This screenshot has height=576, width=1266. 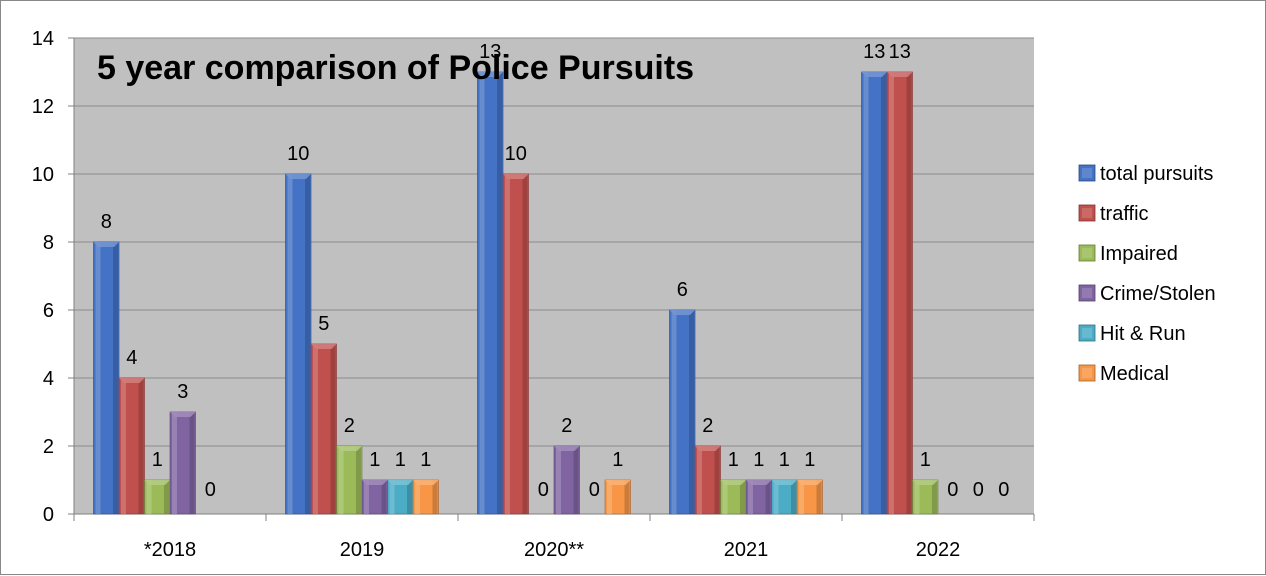 I want to click on legend-item: Medical, so click(x=1123, y=374).